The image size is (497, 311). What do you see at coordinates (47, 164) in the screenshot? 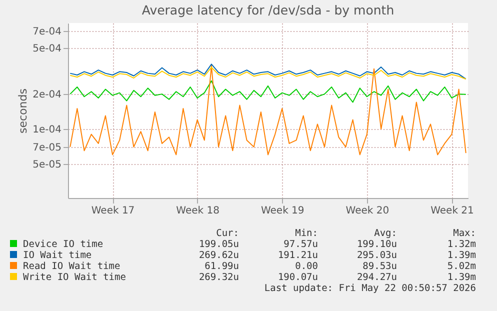
I see `y-tick-label: 5e-05` at bounding box center [47, 164].